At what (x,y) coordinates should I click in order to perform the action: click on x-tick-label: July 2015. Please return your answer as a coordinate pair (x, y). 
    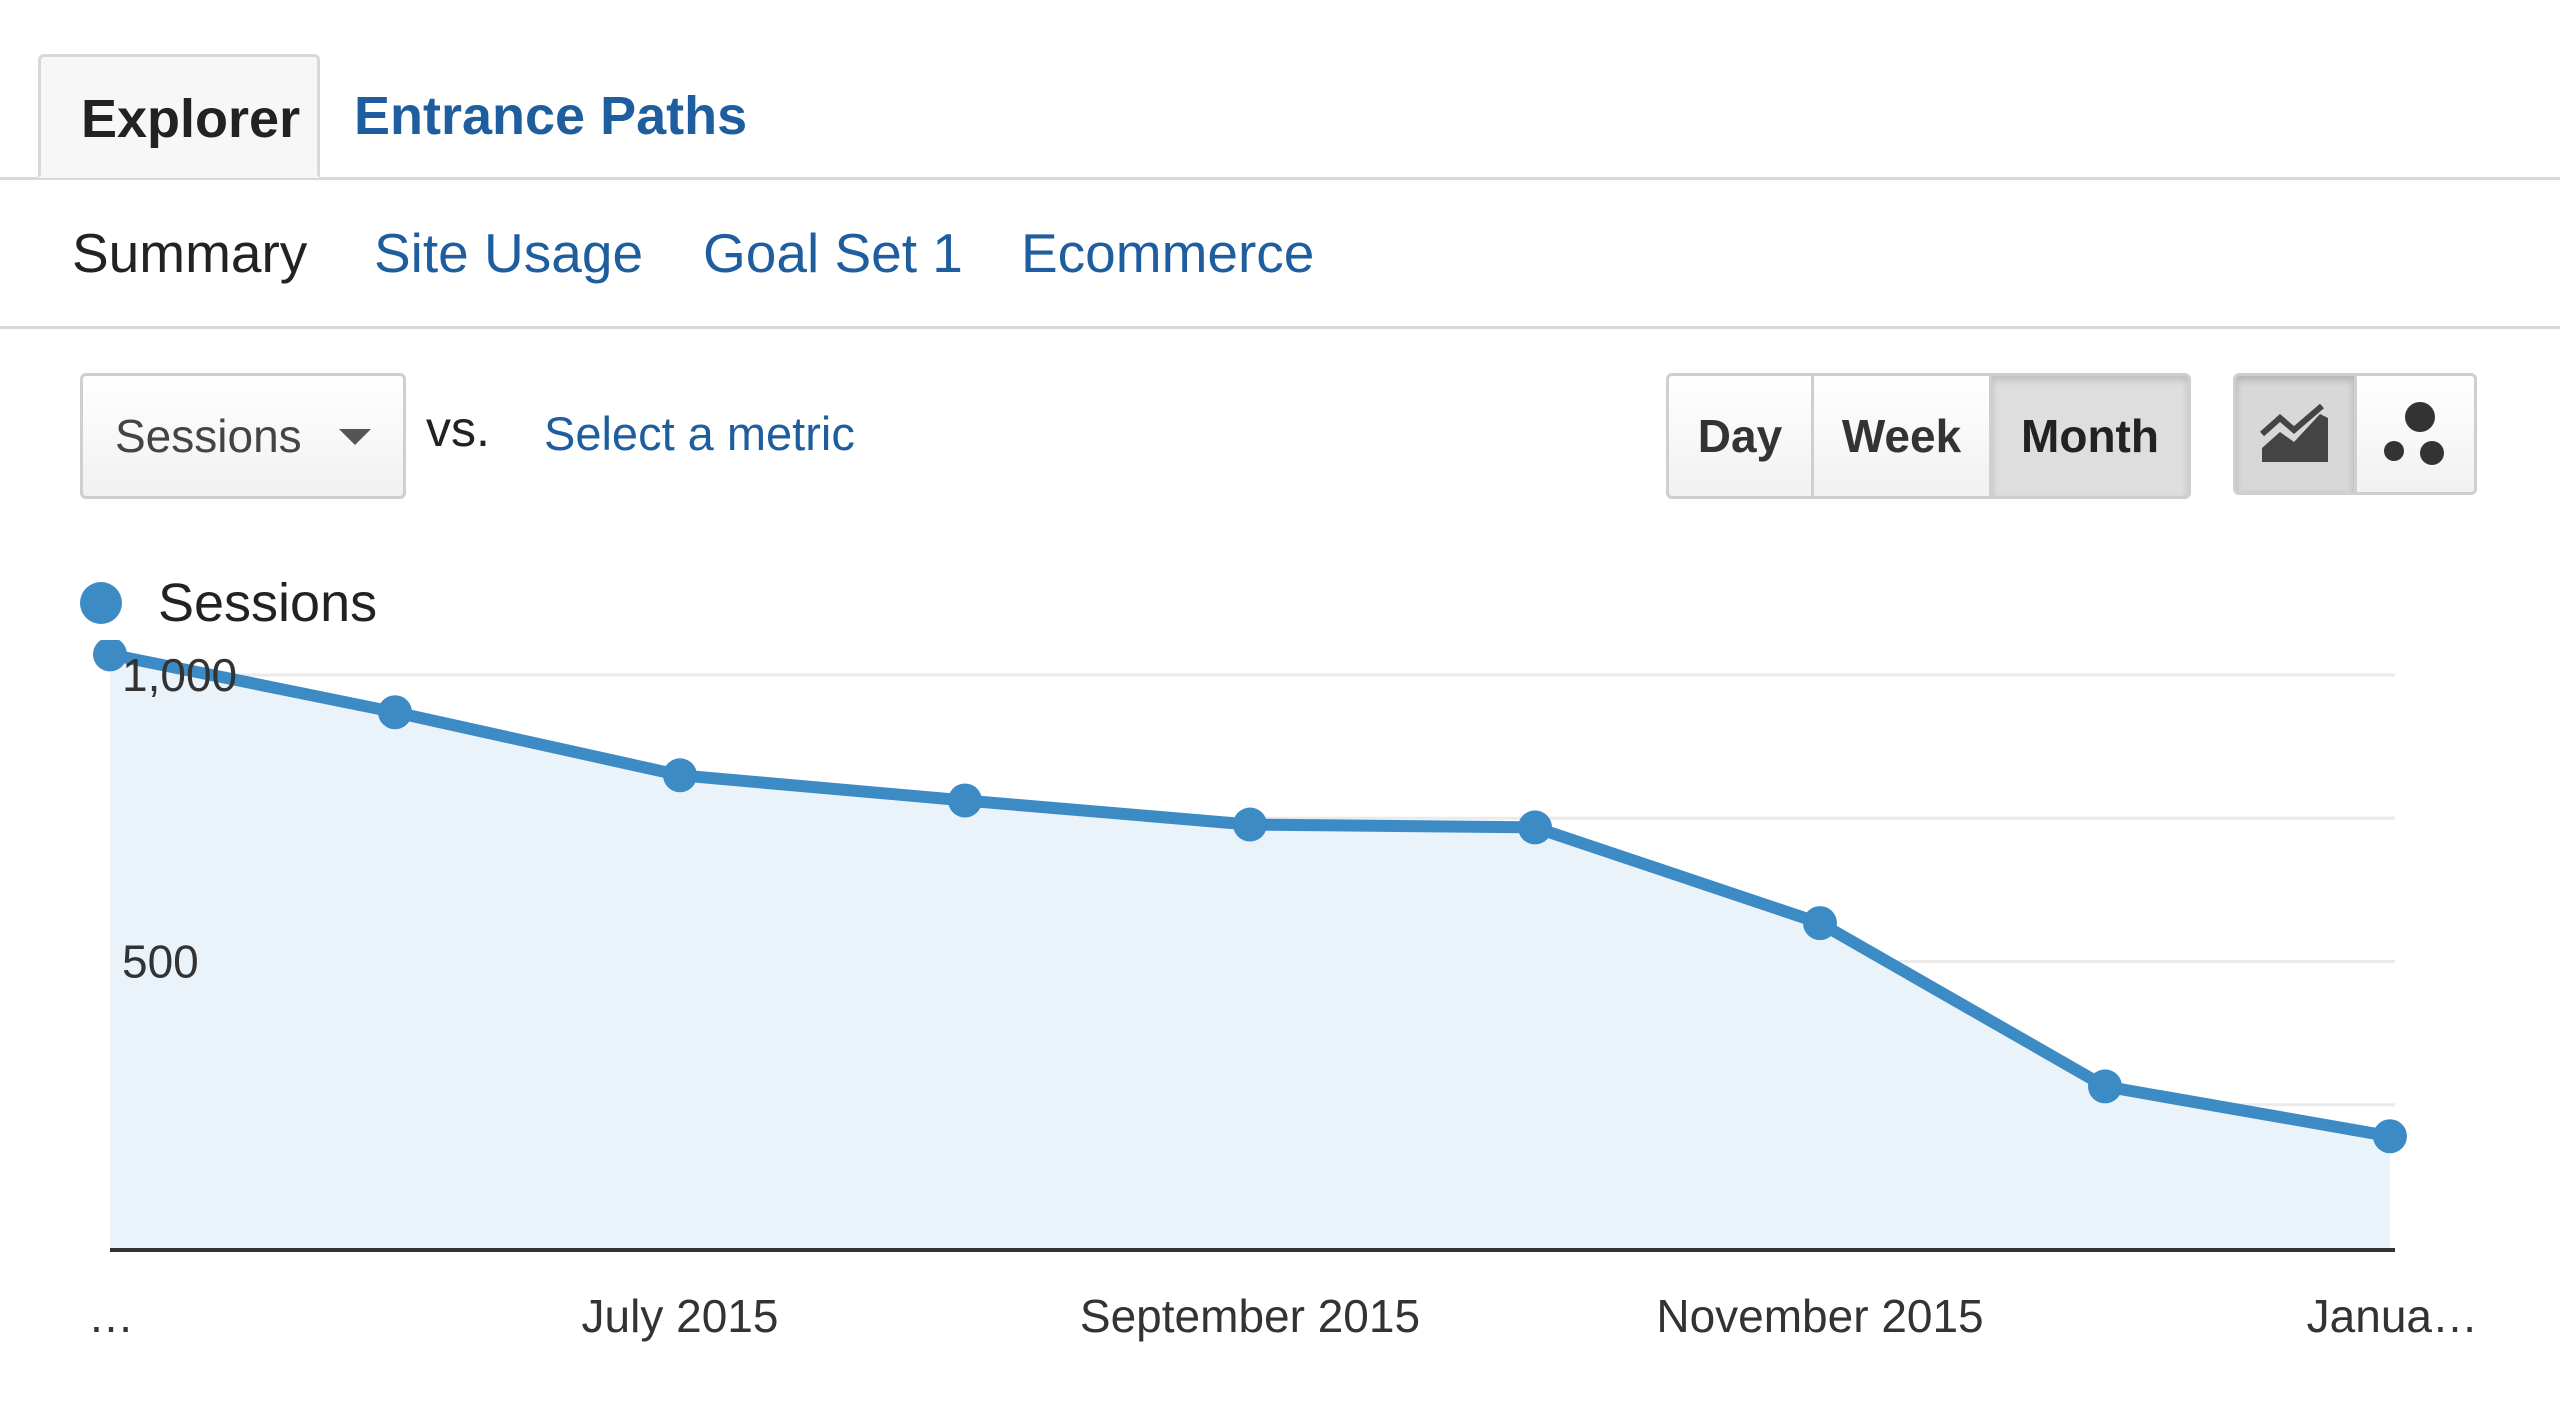
    Looking at the image, I should click on (680, 1316).